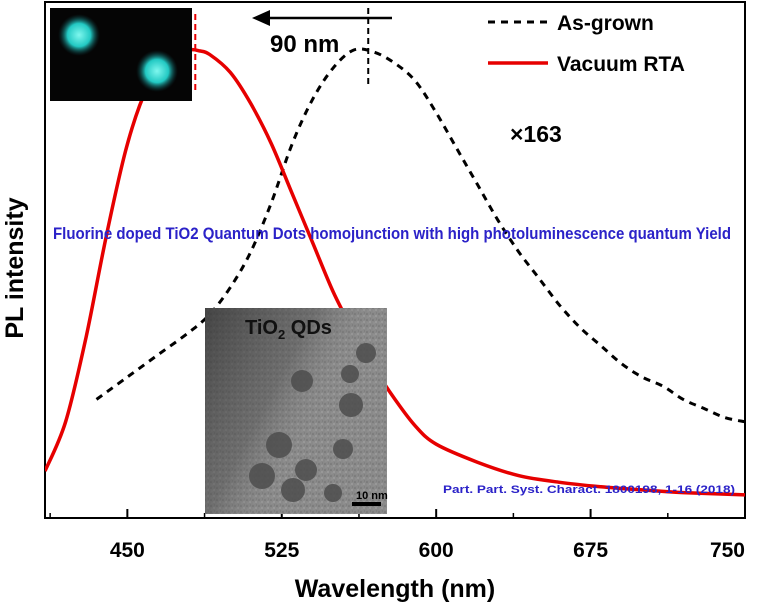  What do you see at coordinates (15, 267) in the screenshot?
I see `y-axis-label: PL intensity` at bounding box center [15, 267].